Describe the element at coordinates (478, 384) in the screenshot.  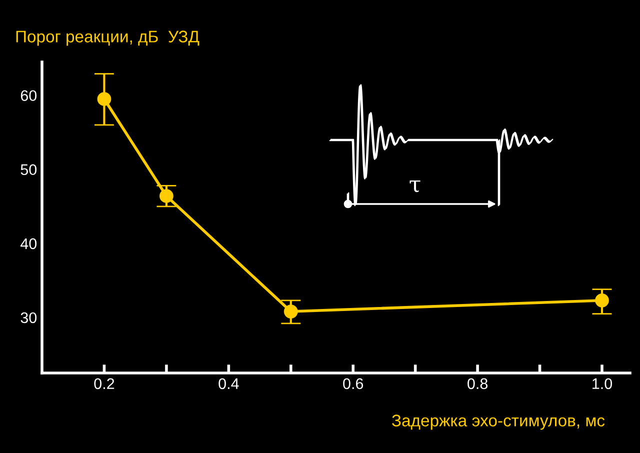
I see `x-tick-label: 0.8` at that location.